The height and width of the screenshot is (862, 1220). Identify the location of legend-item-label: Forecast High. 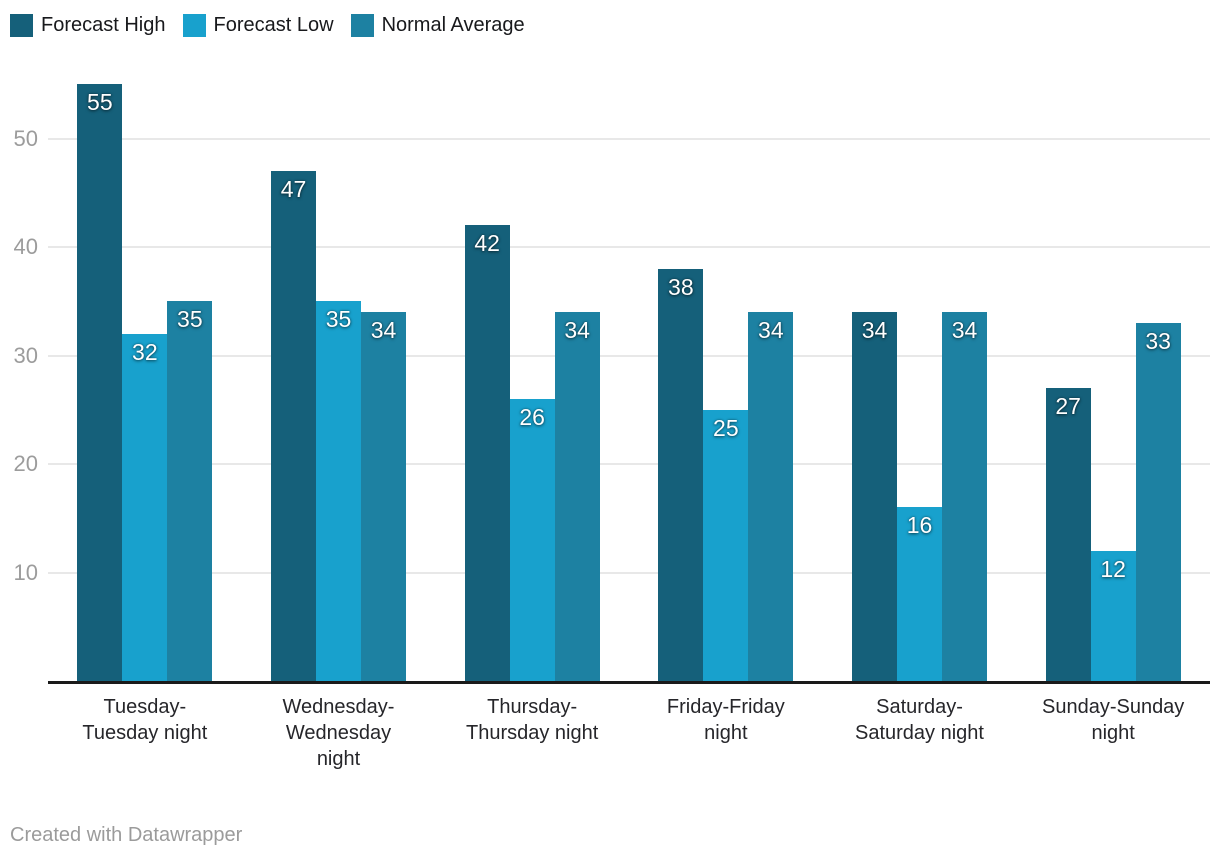
(103, 25).